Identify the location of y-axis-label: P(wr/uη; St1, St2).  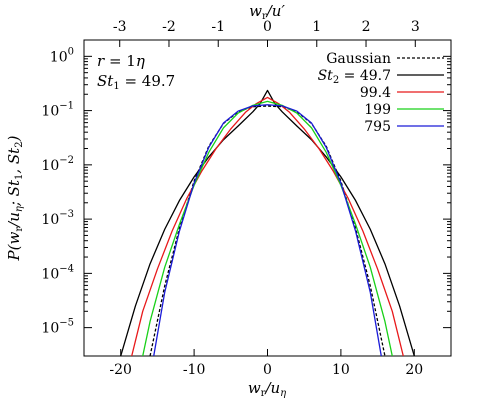
(15, 198).